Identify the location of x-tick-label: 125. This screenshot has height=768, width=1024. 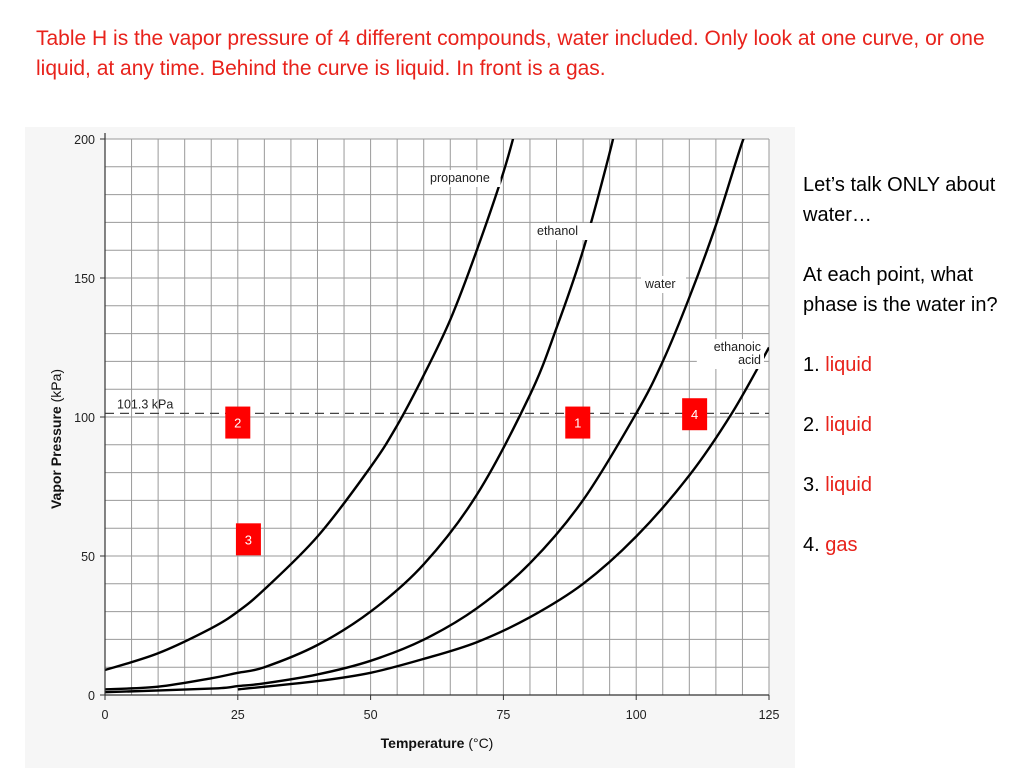
(769, 715).